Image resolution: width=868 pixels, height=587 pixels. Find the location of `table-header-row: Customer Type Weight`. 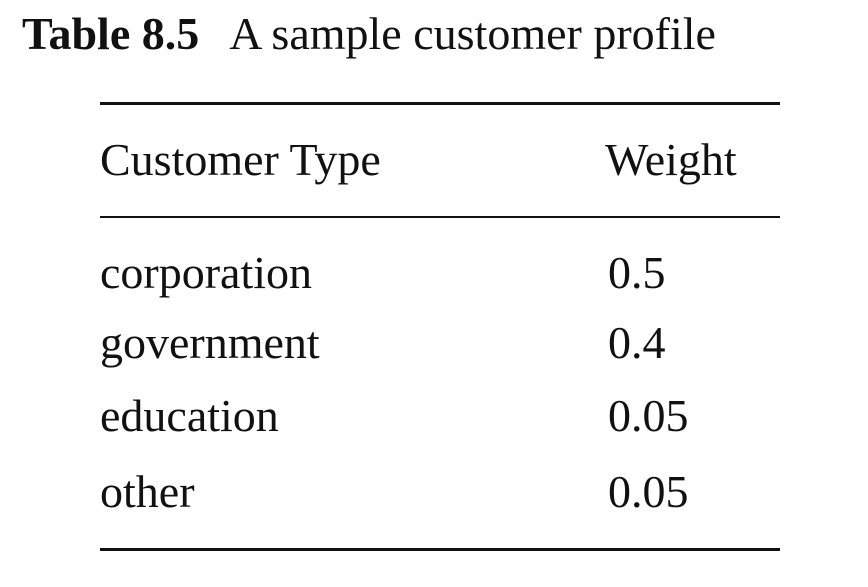

table-header-row: Customer Type Weight is located at coordinates (440, 160).